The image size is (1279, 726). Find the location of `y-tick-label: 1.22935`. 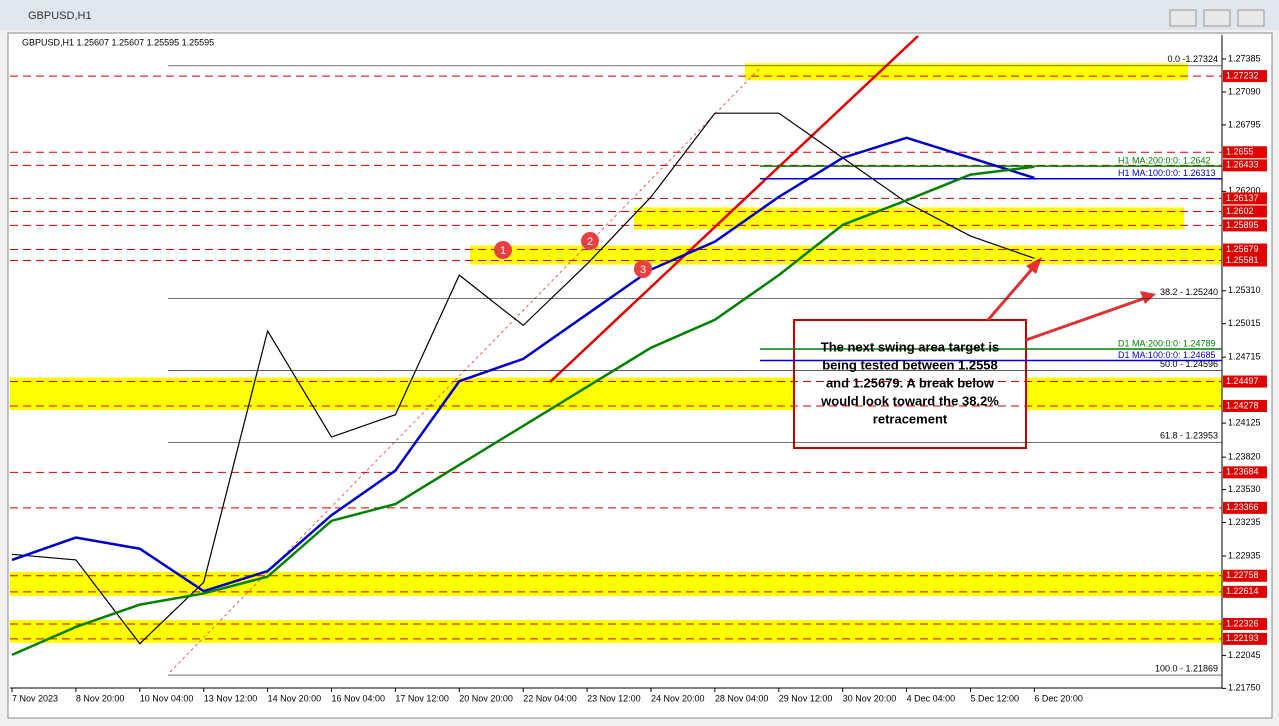

y-tick-label: 1.22935 is located at coordinates (1244, 555).